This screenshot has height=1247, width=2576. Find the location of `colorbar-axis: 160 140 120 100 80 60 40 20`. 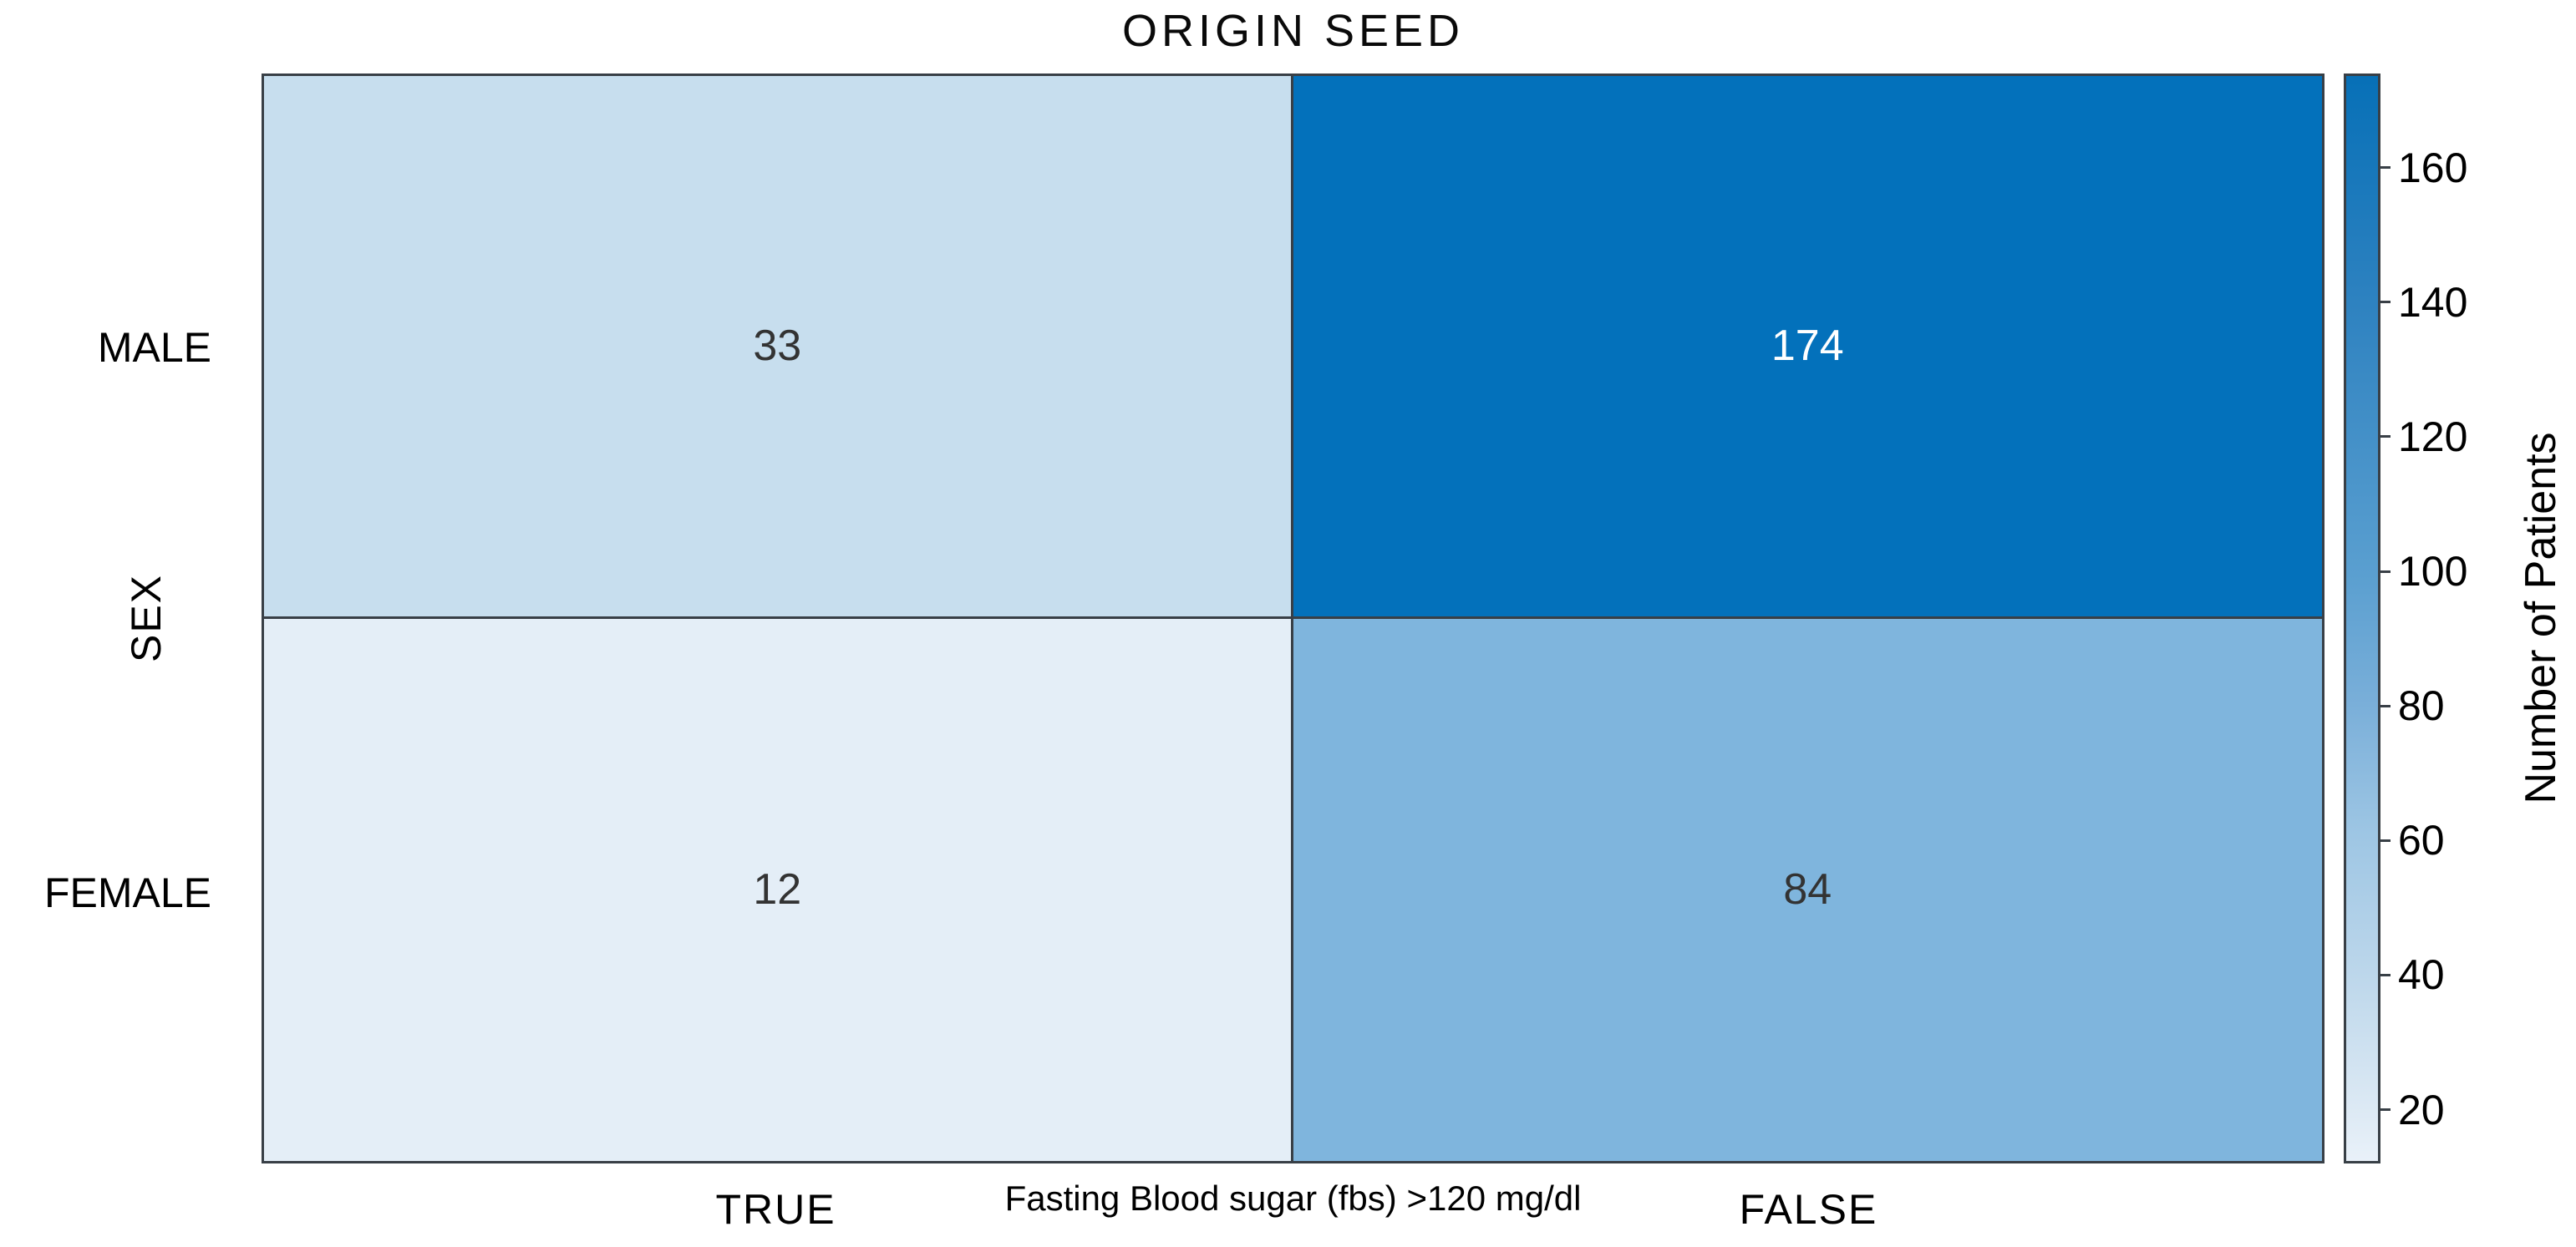

colorbar-axis: 160 140 120 100 80 60 40 20 is located at coordinates (2474, 618).